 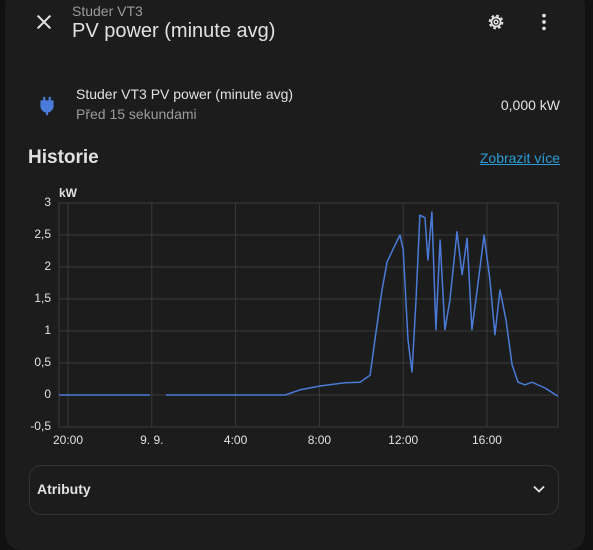 I want to click on menu-button, so click(x=544, y=22).